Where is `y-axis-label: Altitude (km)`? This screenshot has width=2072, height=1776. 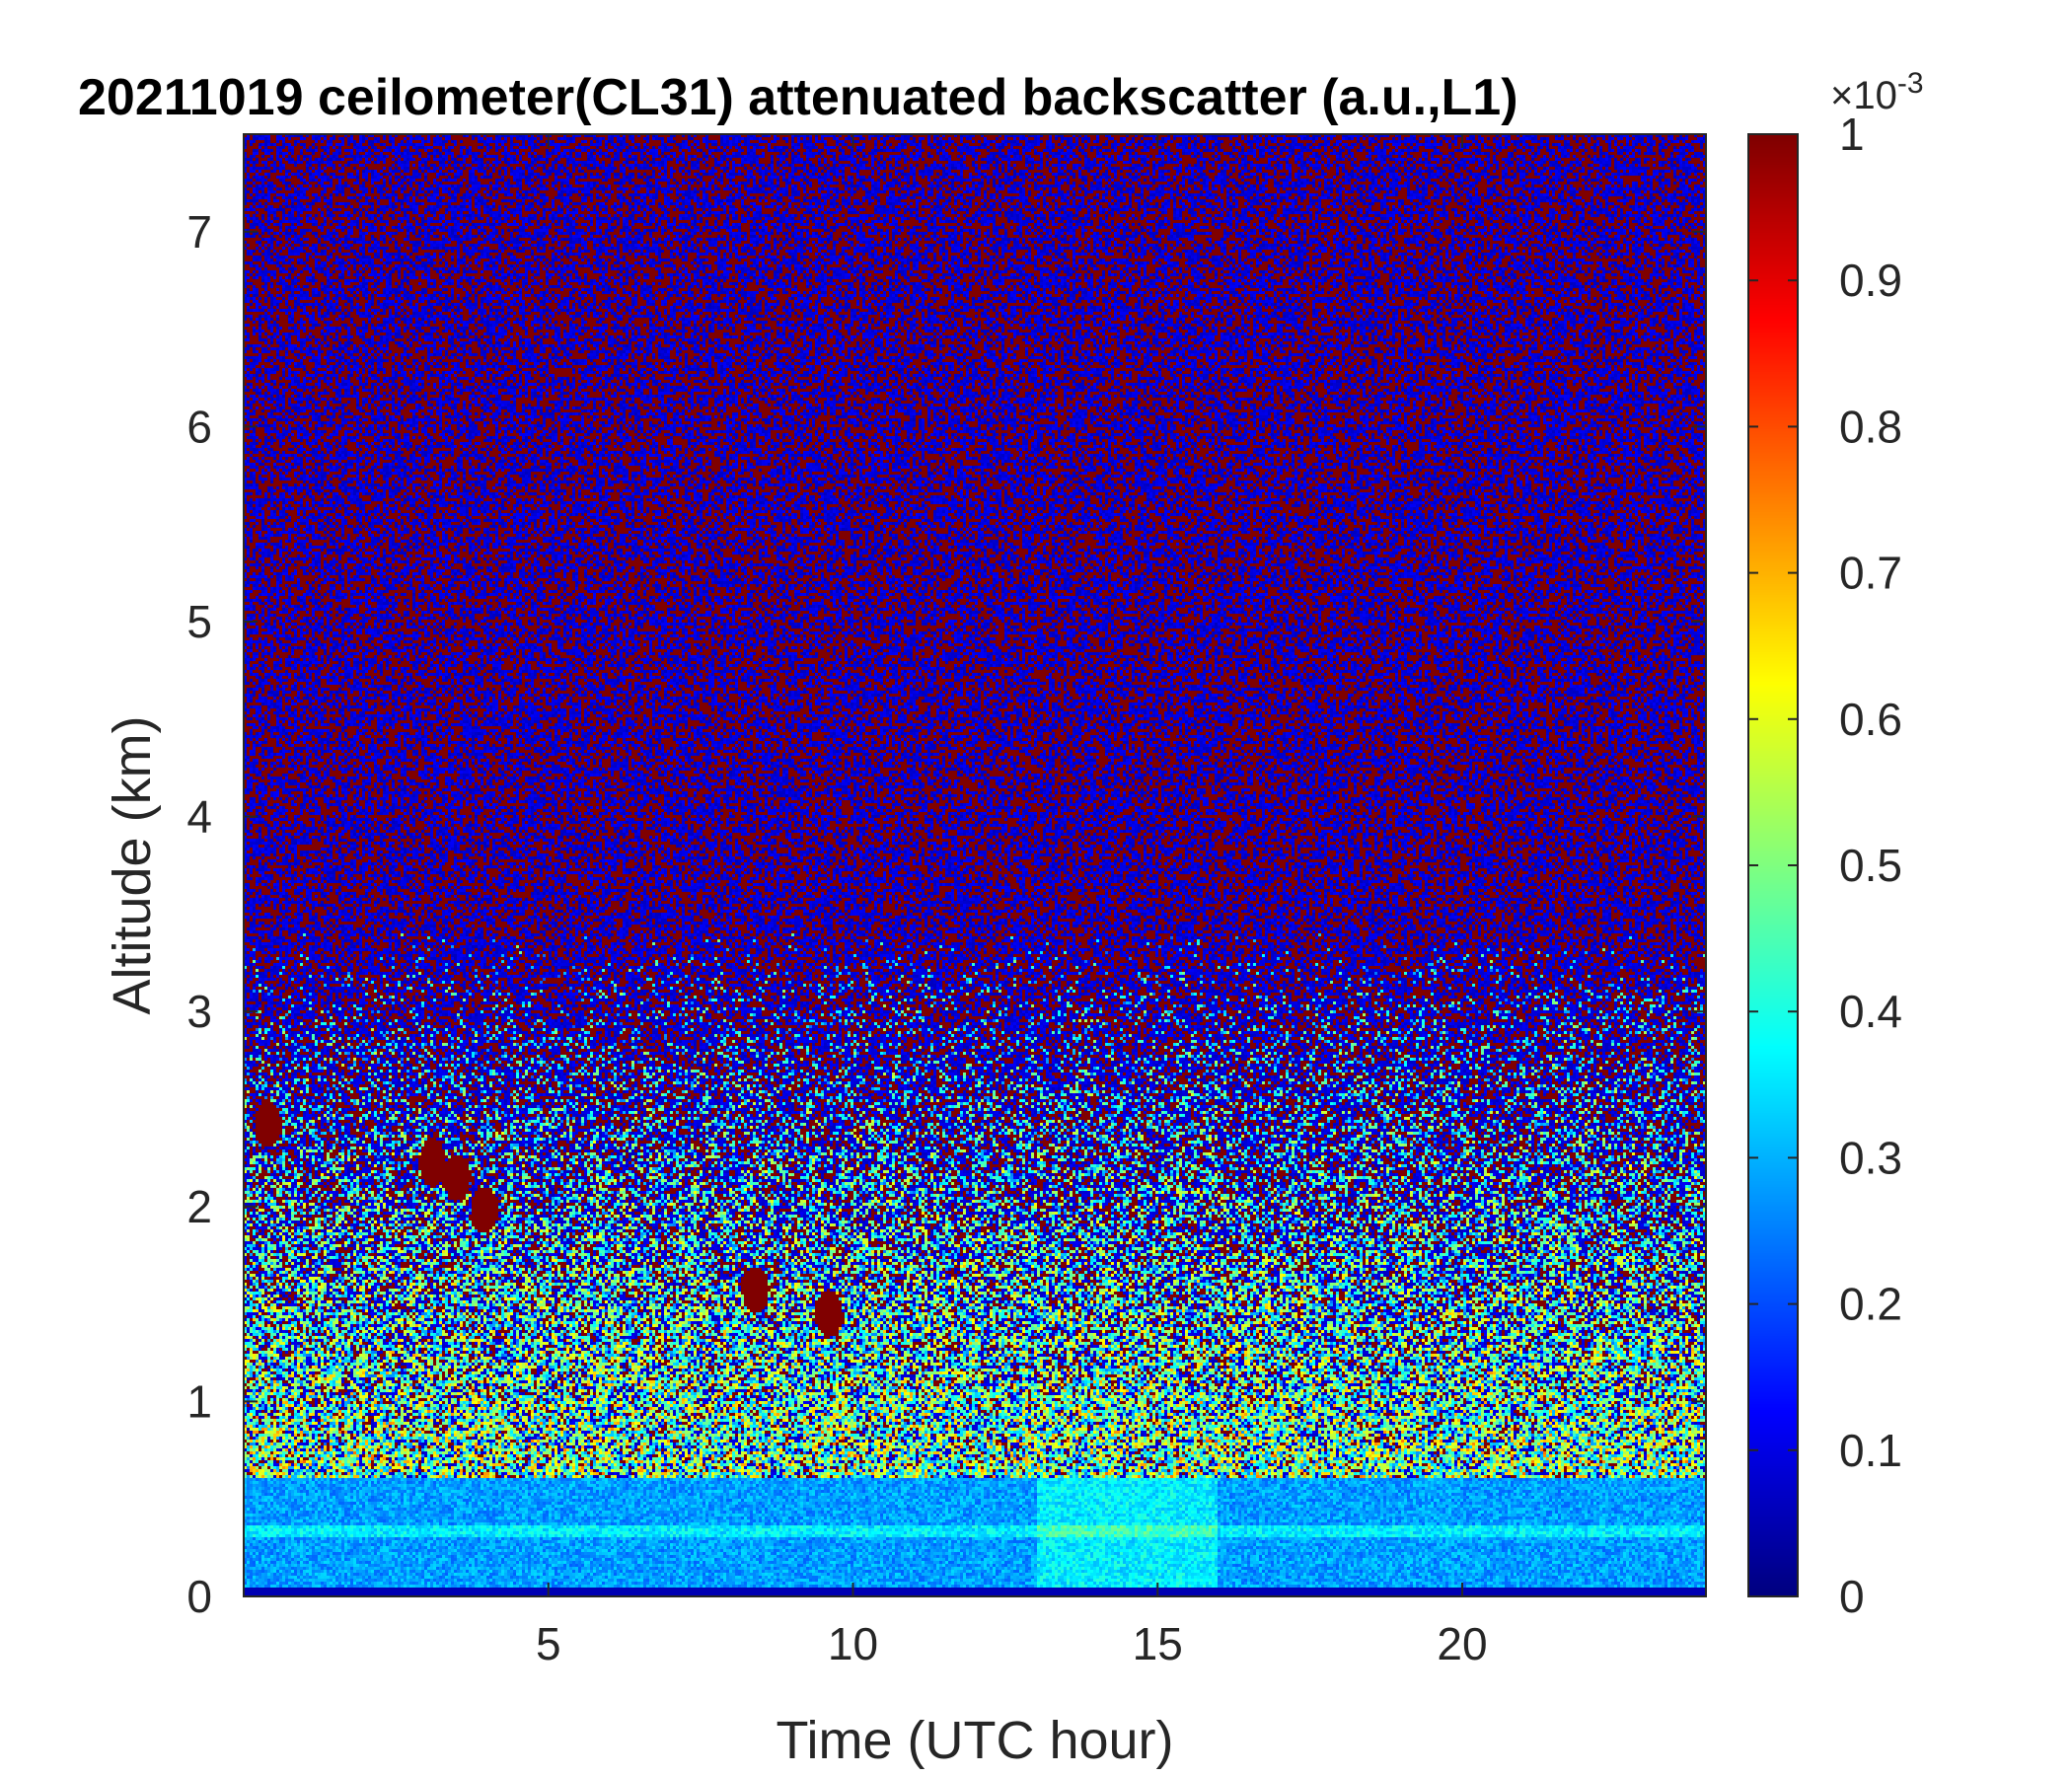 y-axis-label: Altitude (km) is located at coordinates (132, 865).